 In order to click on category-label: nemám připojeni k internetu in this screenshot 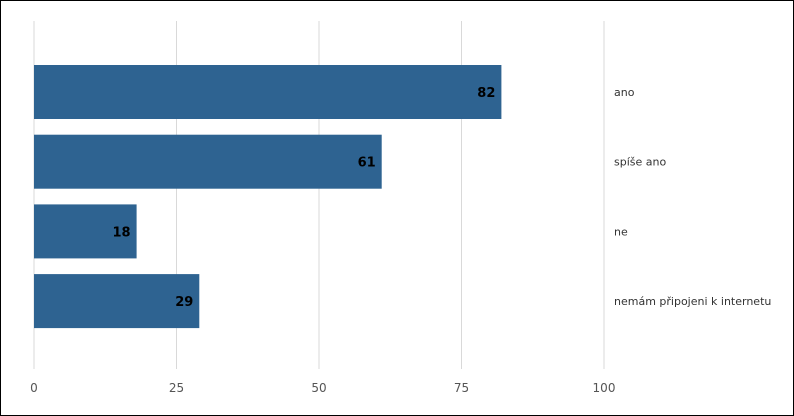, I will do `click(692, 301)`.